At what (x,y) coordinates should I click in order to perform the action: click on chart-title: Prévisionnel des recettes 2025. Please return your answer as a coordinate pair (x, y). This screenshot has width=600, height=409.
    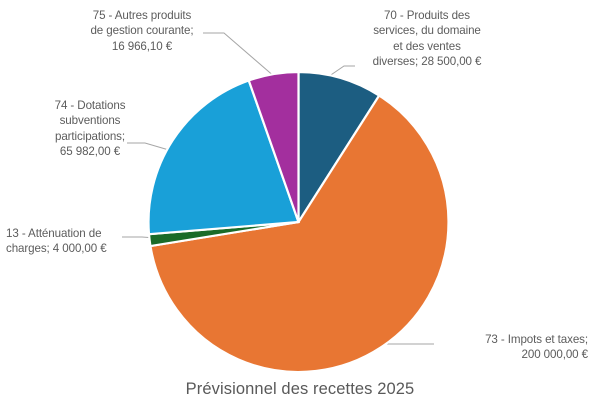
    Looking at the image, I should click on (300, 389).